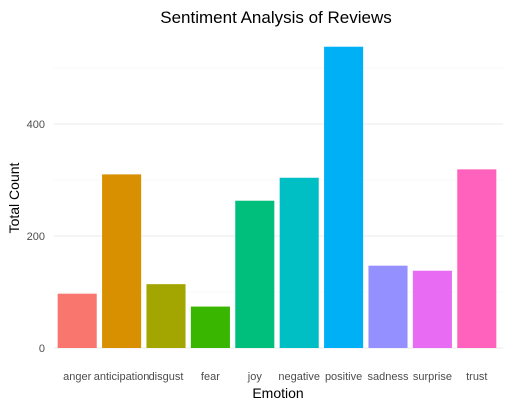 The width and height of the screenshot is (515, 407). Describe the element at coordinates (388, 306) in the screenshot. I see `bar-sadness` at that location.